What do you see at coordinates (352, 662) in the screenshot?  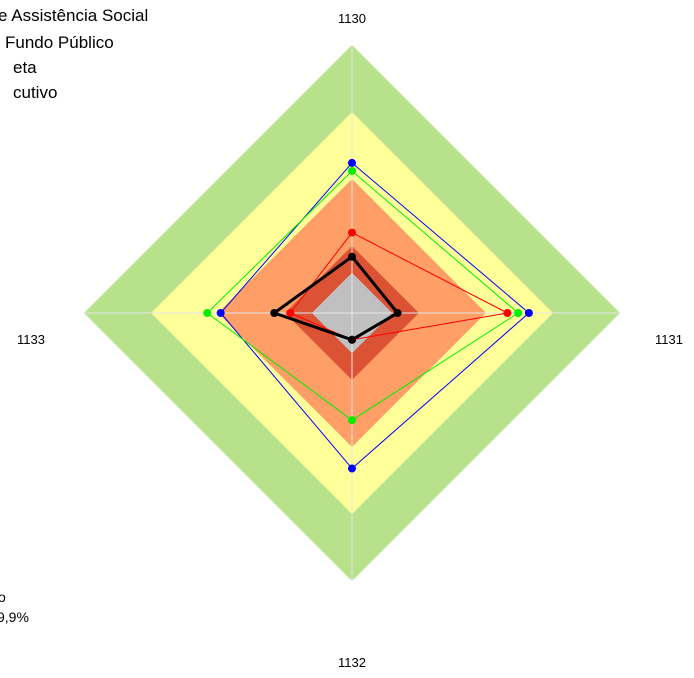 I see `axis-label-1132: 1132` at bounding box center [352, 662].